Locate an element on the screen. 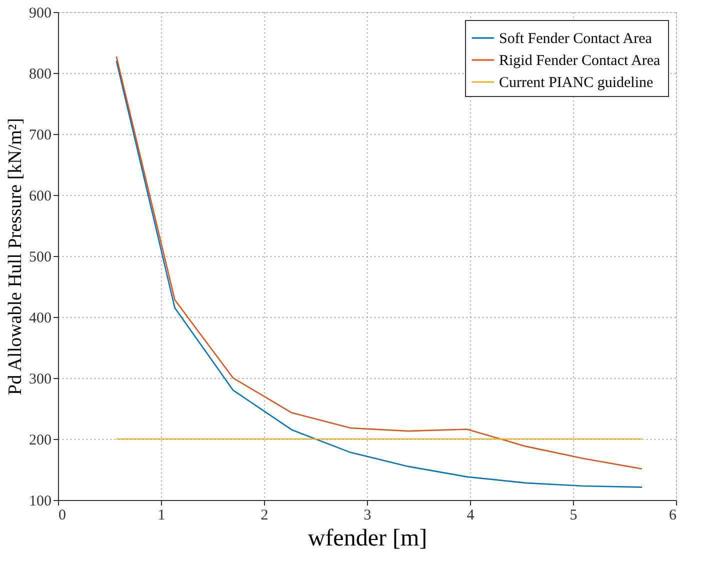  x-tick-label: 6 is located at coordinates (673, 516).